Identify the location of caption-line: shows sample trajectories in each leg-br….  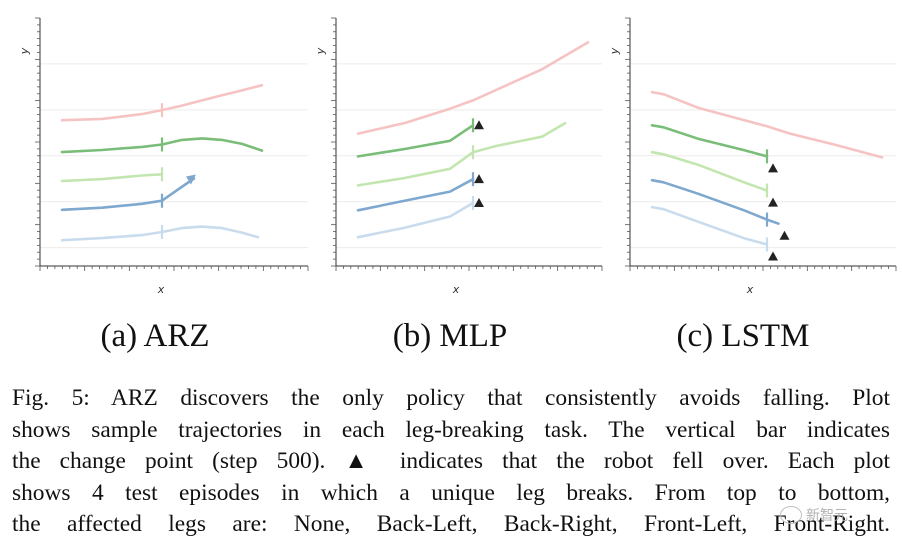
(451, 429).